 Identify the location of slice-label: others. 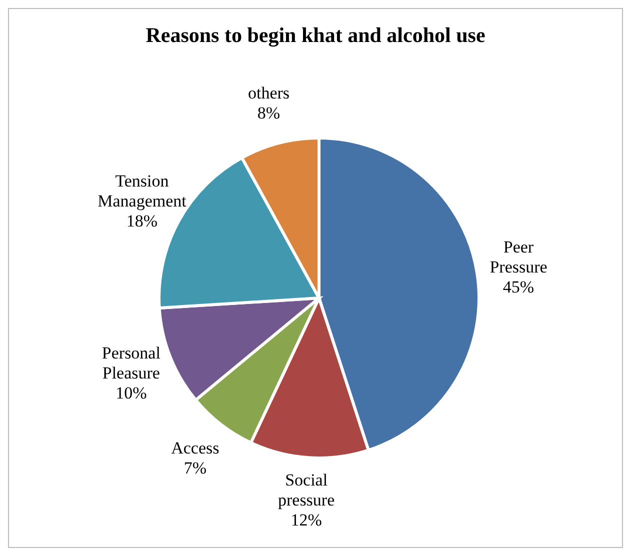
(269, 92).